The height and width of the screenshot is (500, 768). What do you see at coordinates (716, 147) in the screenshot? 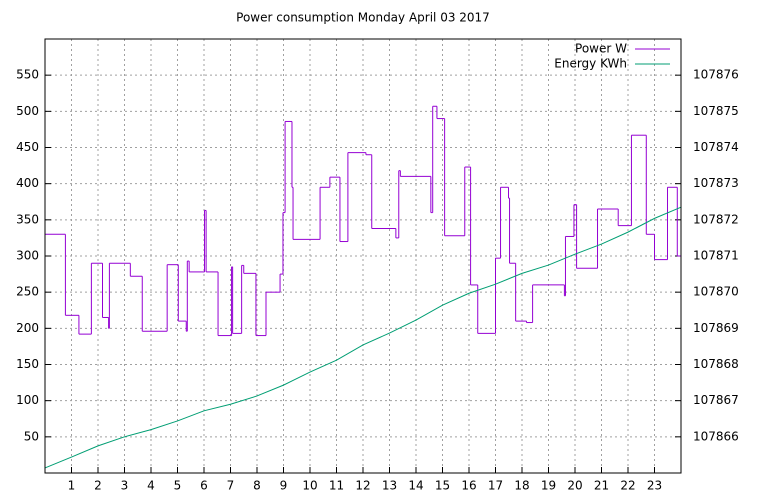
I see `y2-tick-label: 107874` at bounding box center [716, 147].